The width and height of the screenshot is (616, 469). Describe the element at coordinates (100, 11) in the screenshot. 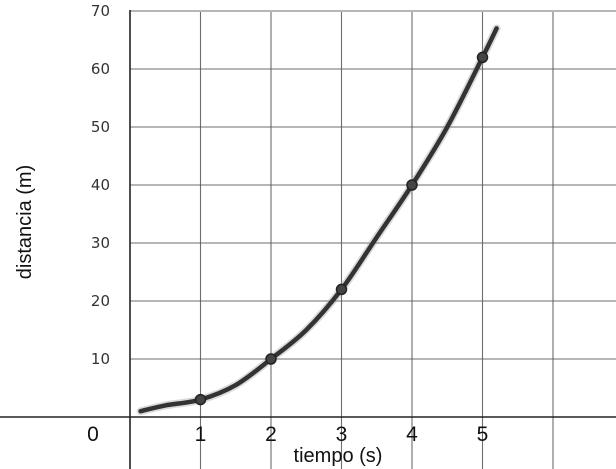

I see `y-tick-label: 70` at that location.